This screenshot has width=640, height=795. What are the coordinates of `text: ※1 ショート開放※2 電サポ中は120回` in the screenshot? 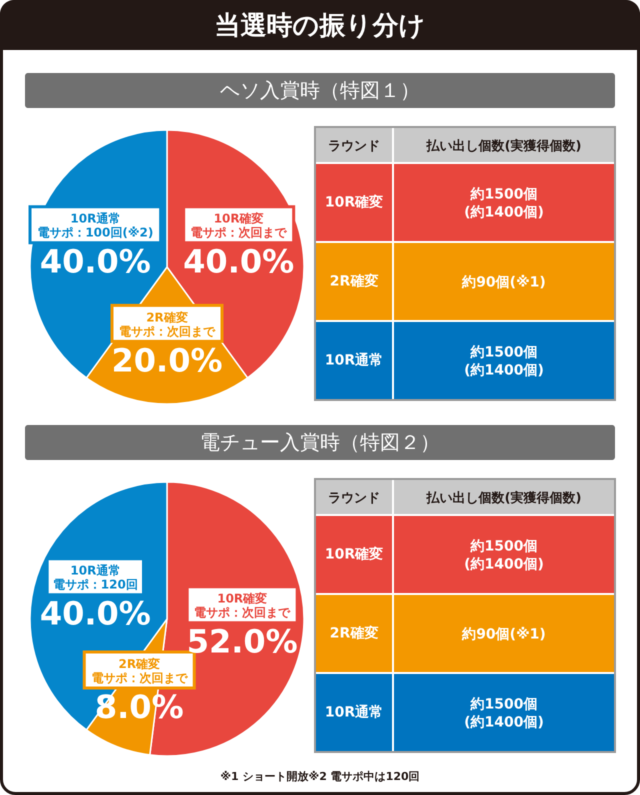 It's located at (320, 776).